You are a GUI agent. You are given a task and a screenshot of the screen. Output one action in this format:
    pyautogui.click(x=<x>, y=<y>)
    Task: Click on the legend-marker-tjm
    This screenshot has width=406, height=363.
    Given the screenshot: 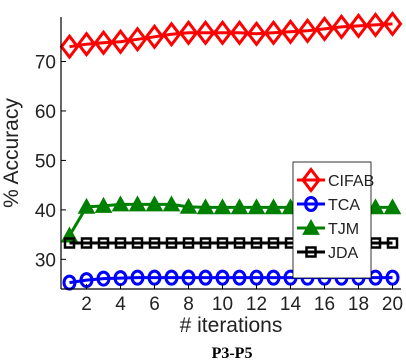 What is the action you would take?
    pyautogui.click(x=311, y=226)
    